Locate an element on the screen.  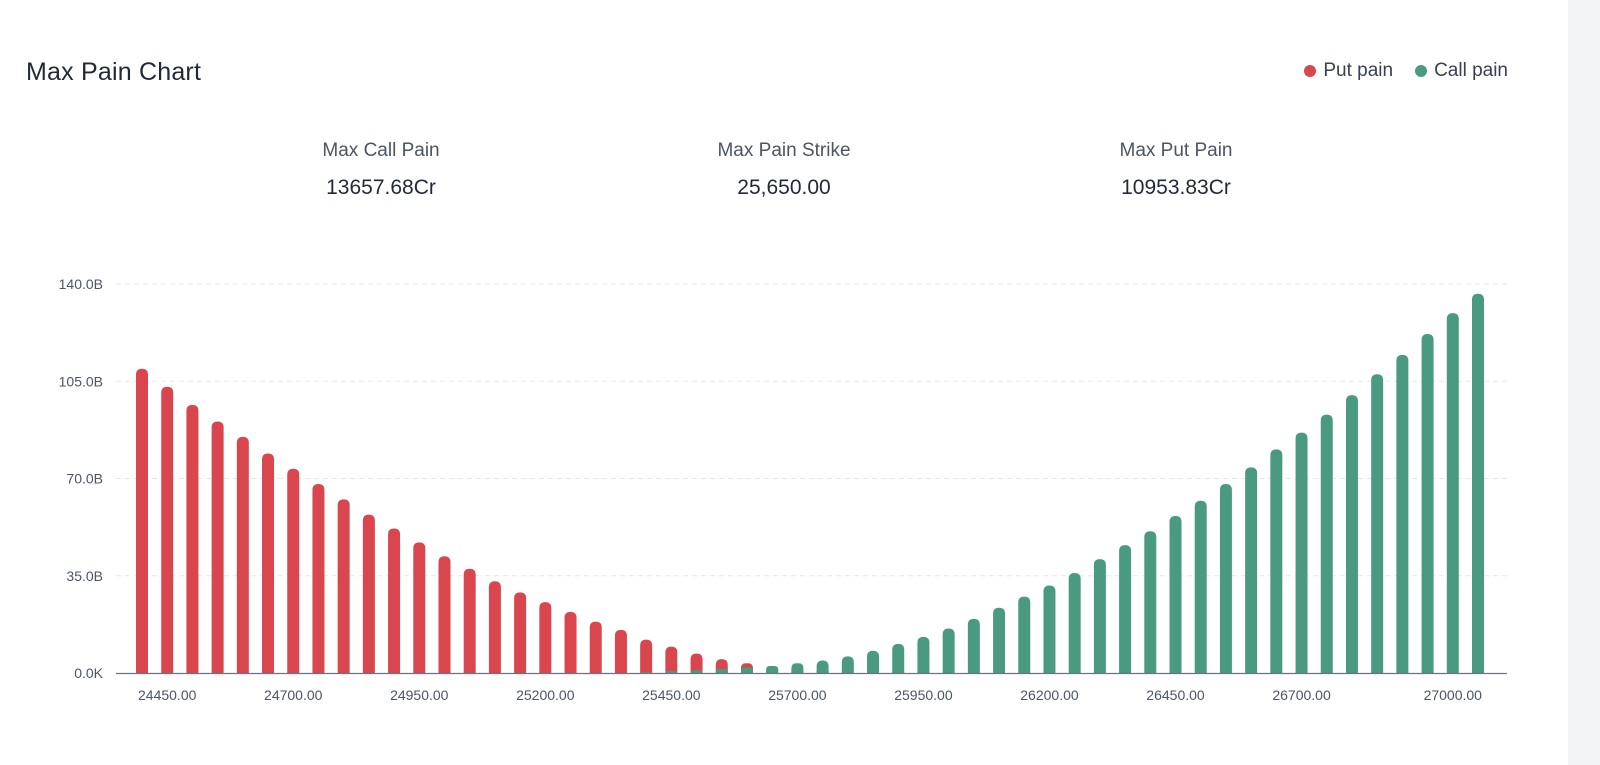
legend-item-put-pain: Put pain is located at coordinates (1348, 71).